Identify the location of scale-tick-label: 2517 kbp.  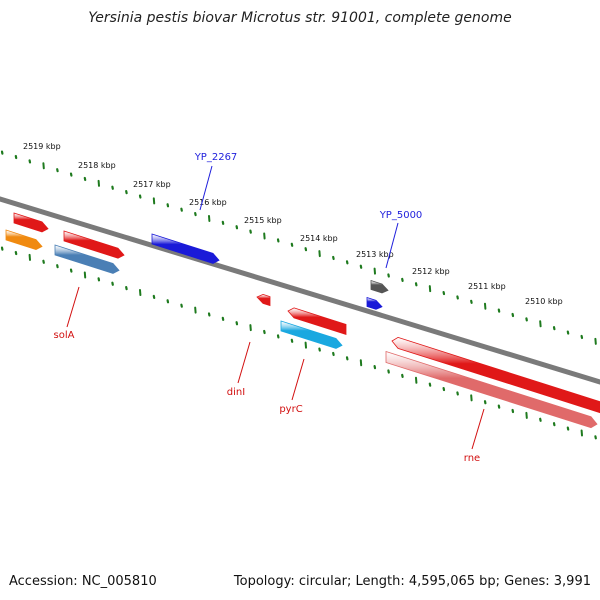
(152, 184).